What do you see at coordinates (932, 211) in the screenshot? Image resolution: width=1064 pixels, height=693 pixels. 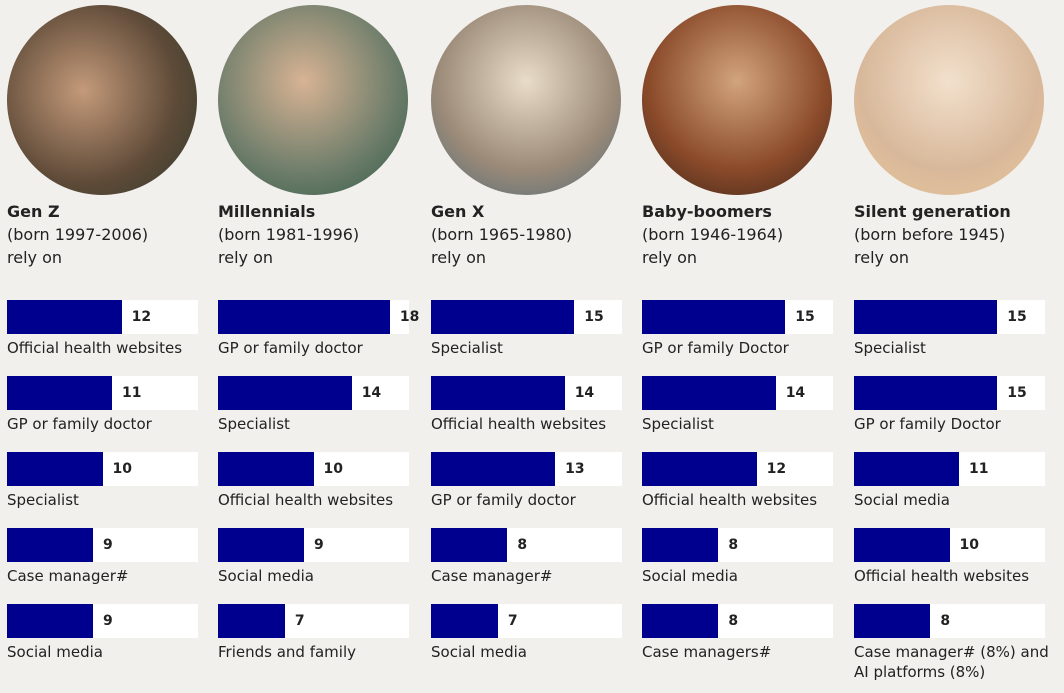 I see `generation-title: Silent generation` at bounding box center [932, 211].